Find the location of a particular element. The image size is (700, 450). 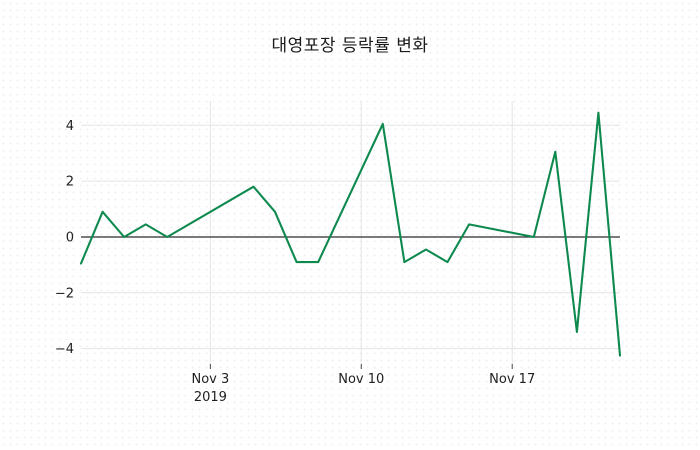

y-tick-label: −2 is located at coordinates (64, 293).